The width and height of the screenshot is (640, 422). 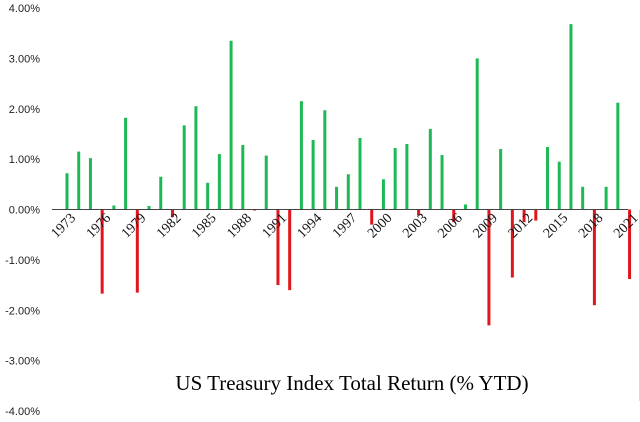 What do you see at coordinates (184, 167) in the screenshot?
I see `bar-1983` at bounding box center [184, 167].